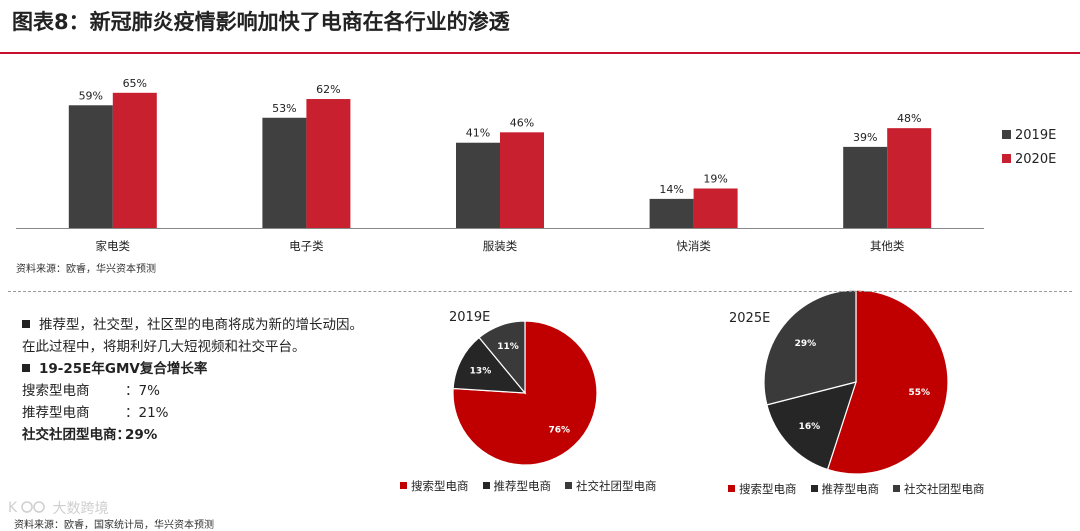 The image size is (1080, 531). Describe the element at coordinates (478, 133) in the screenshot. I see `bar-data-label: 41%` at that location.